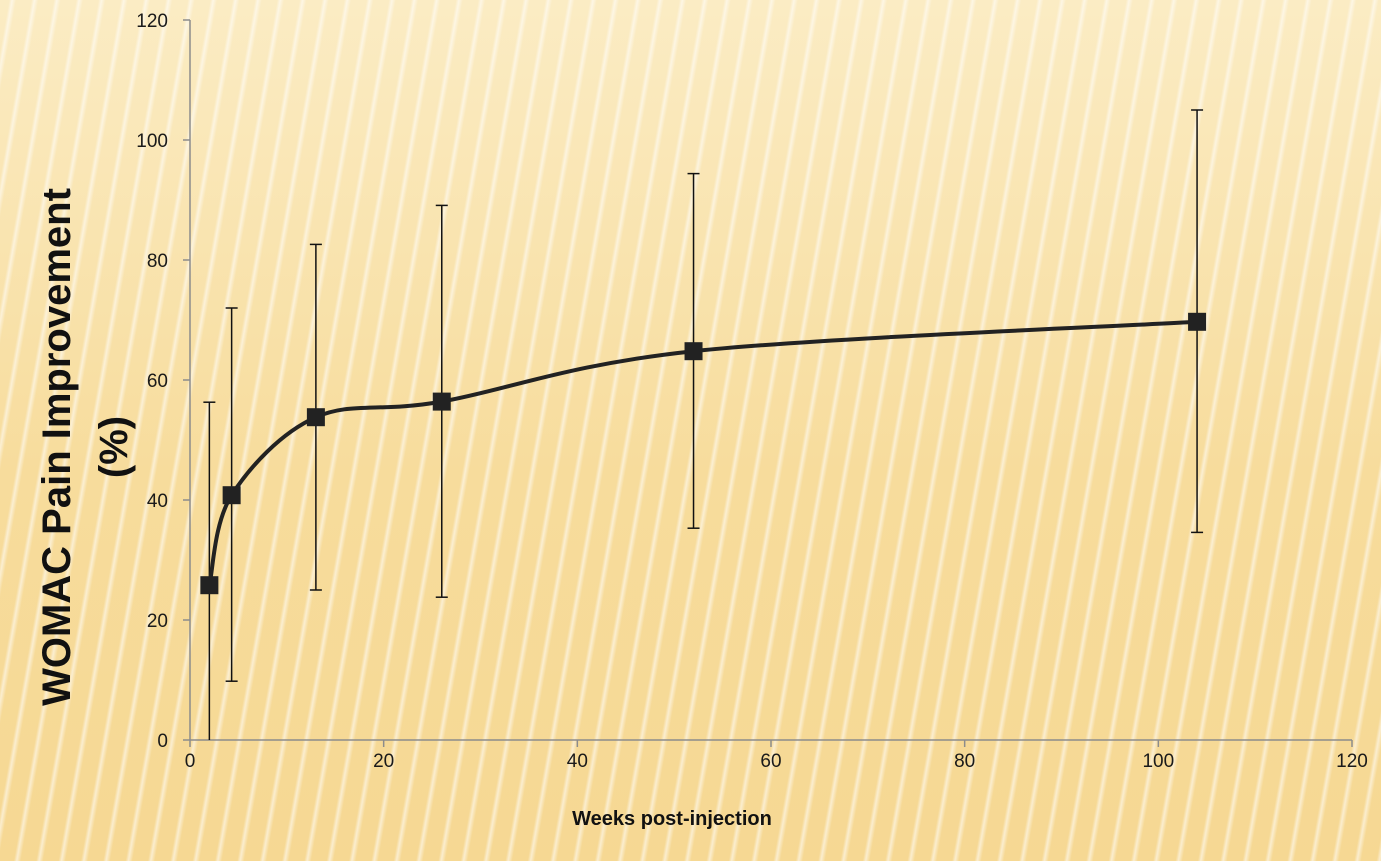 The image size is (1381, 861). Describe the element at coordinates (152, 21) in the screenshot. I see `y-tick-label: 120` at that location.